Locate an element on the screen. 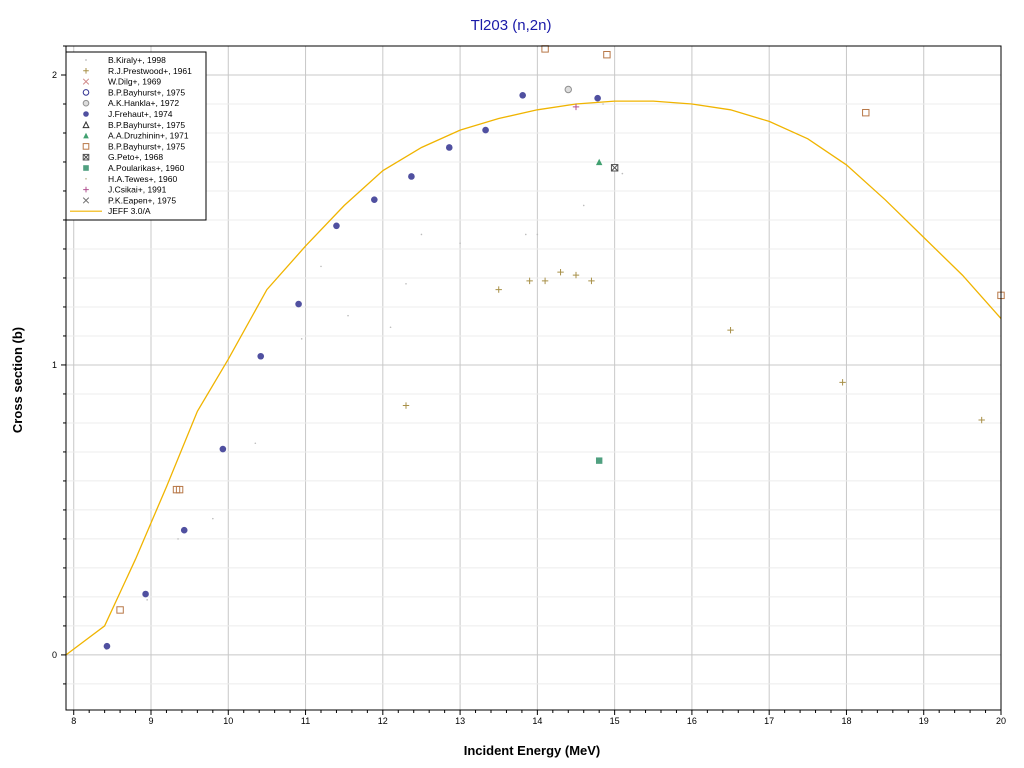  y-tick-label: 0 is located at coordinates (54, 655).